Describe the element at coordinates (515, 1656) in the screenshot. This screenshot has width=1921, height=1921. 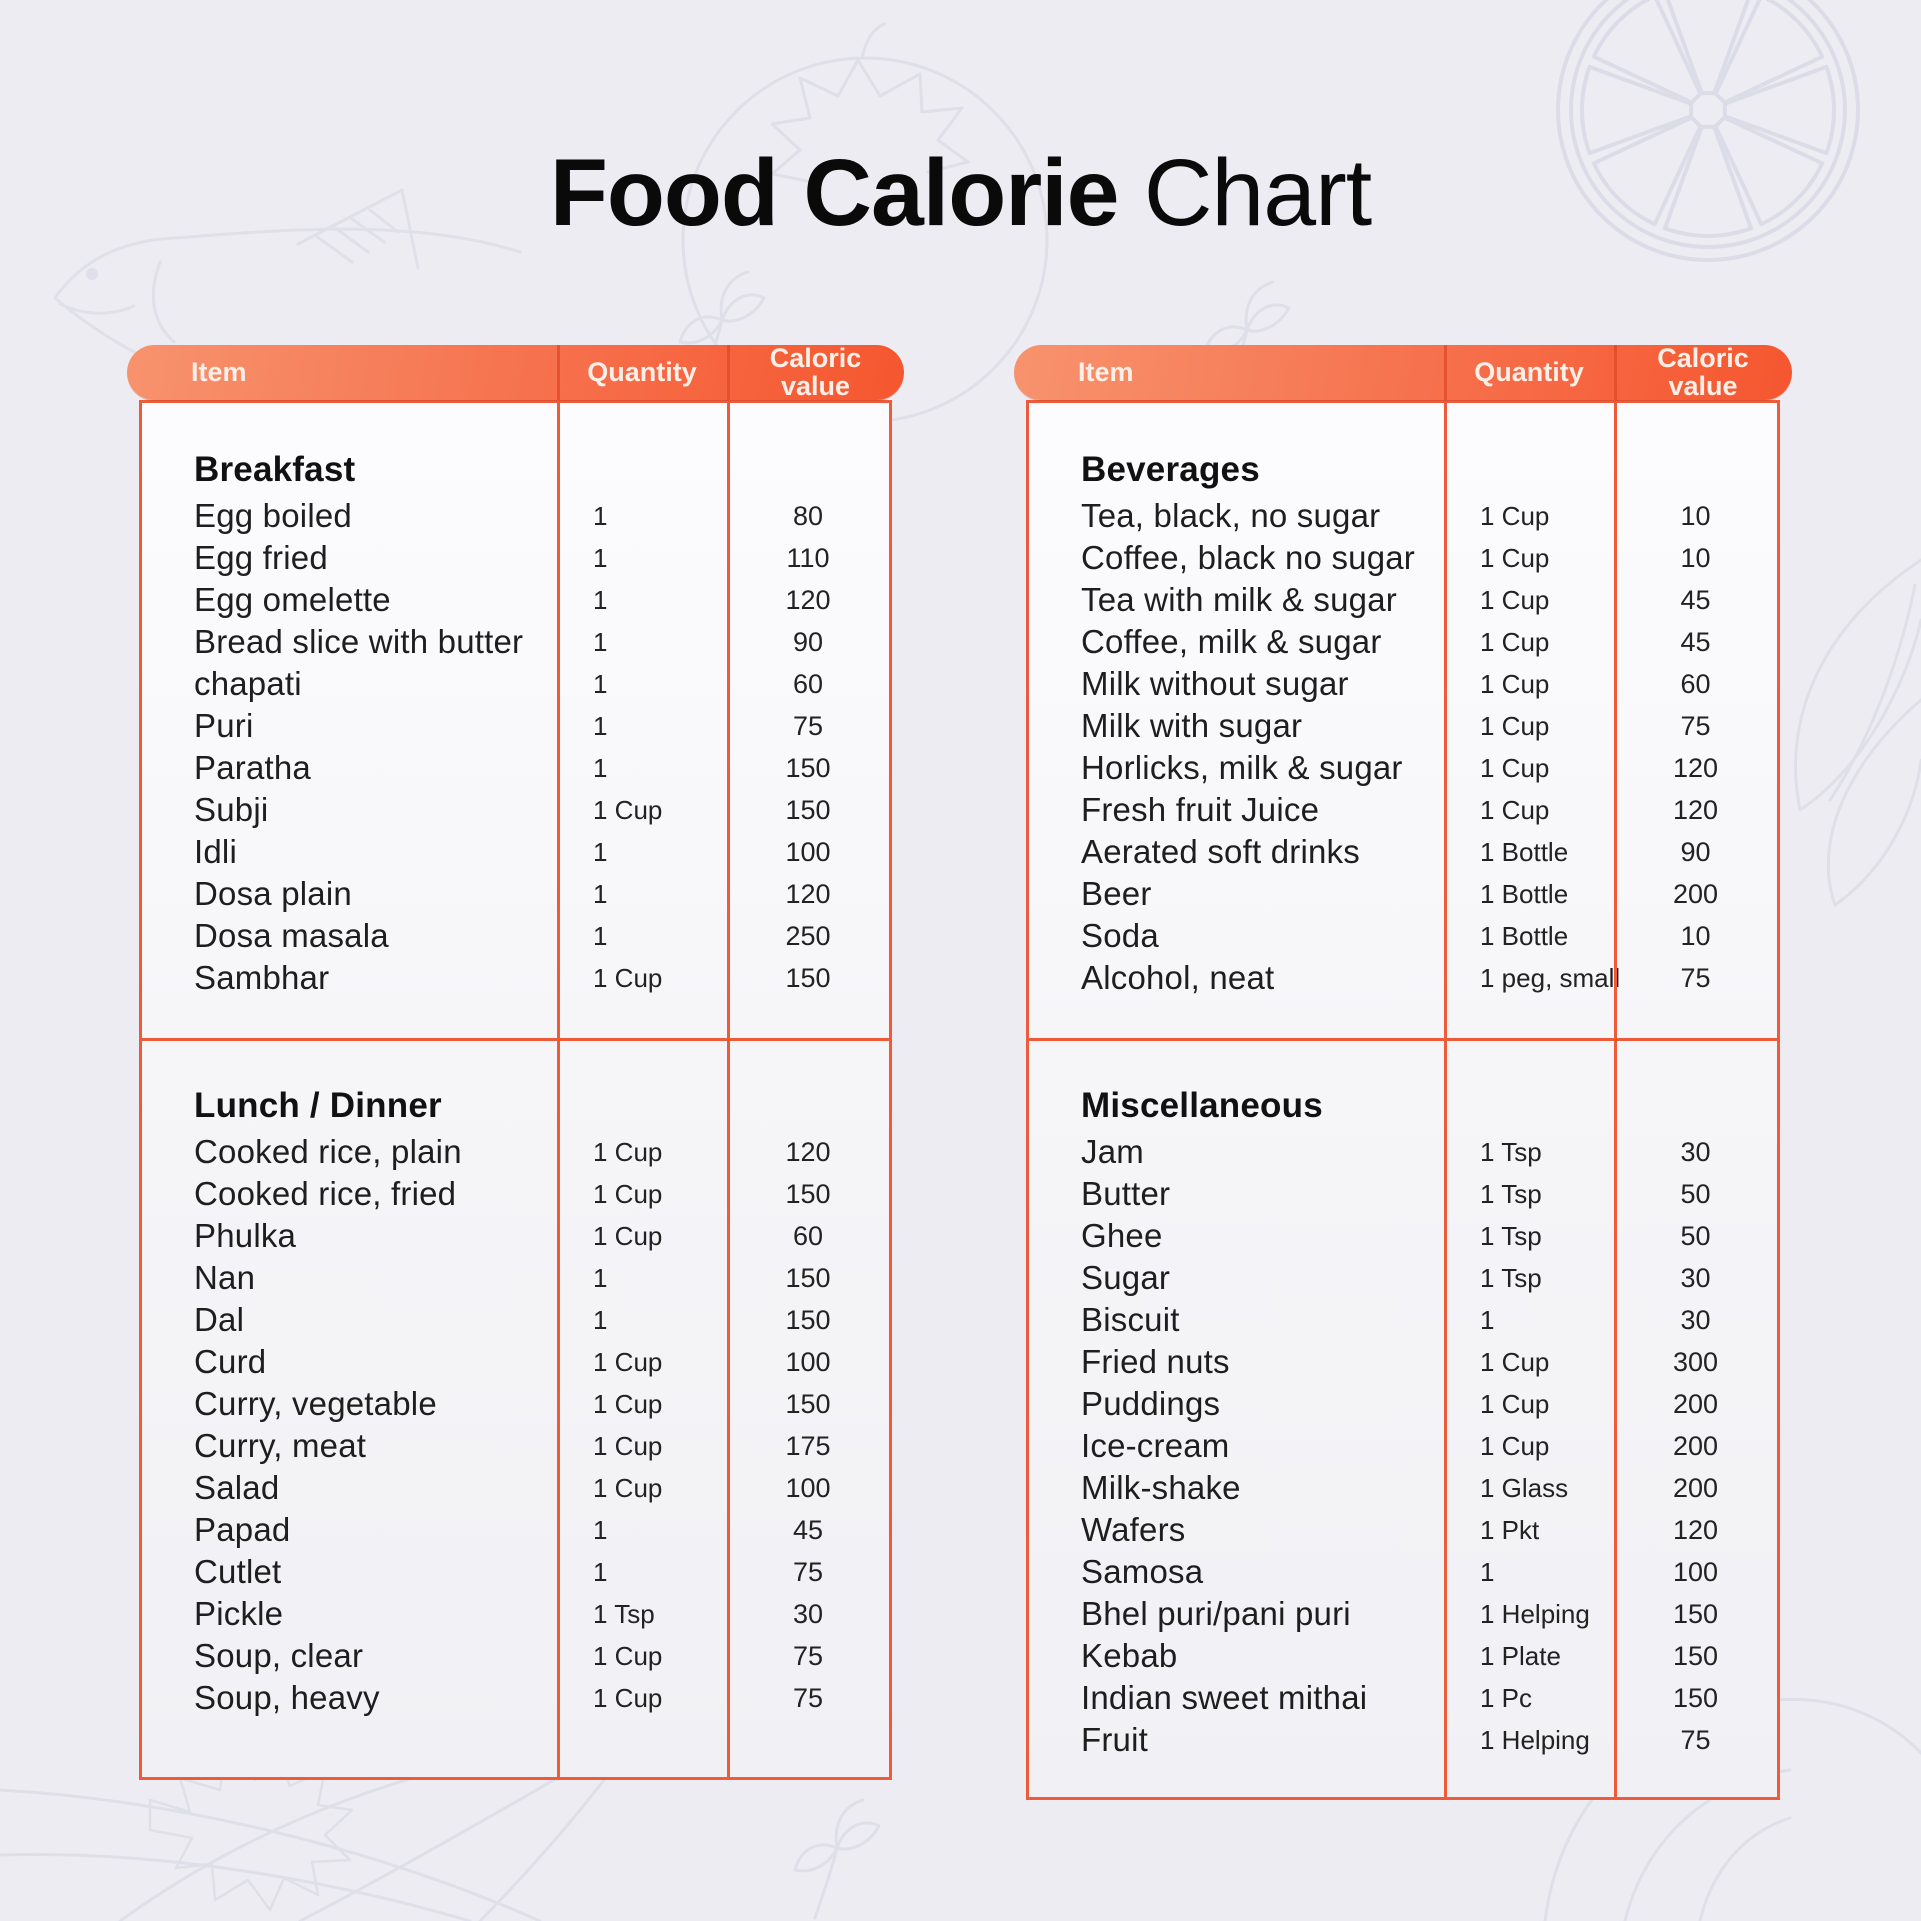
I see `table-row: Soup, clear 1 Cup 75` at that location.